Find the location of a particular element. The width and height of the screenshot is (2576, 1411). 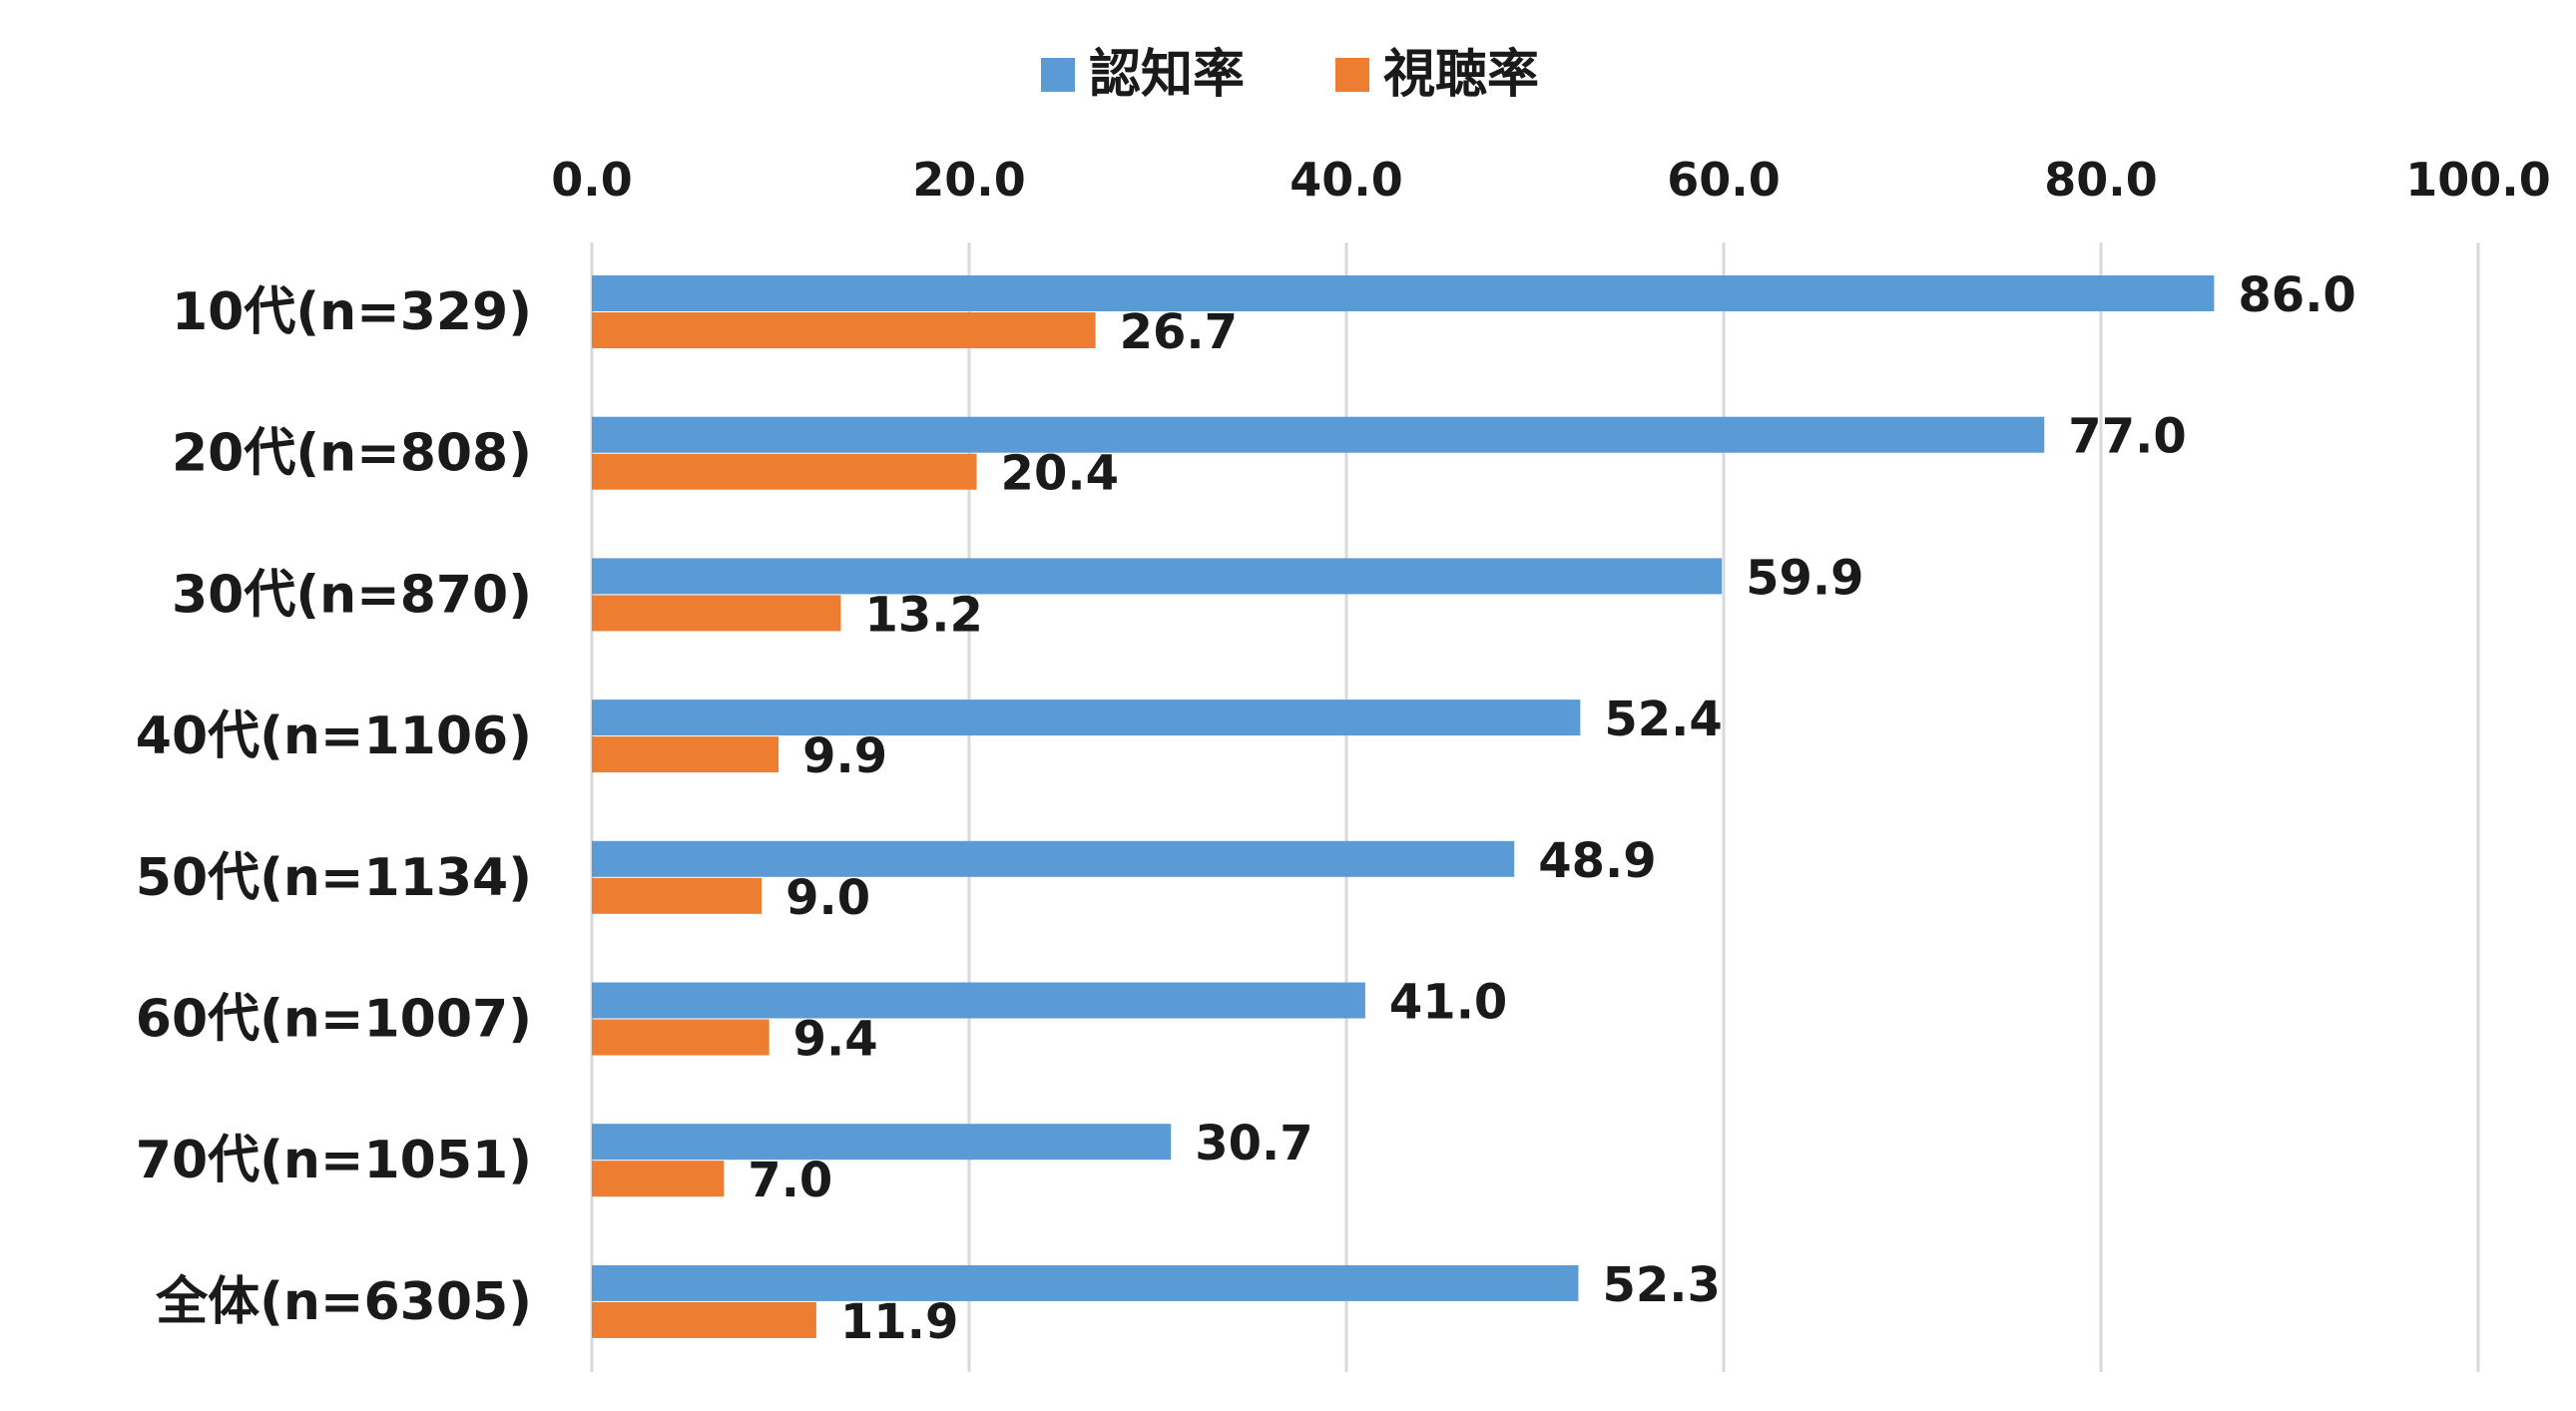

category-label: 70代(n=1051) is located at coordinates (334, 1161).